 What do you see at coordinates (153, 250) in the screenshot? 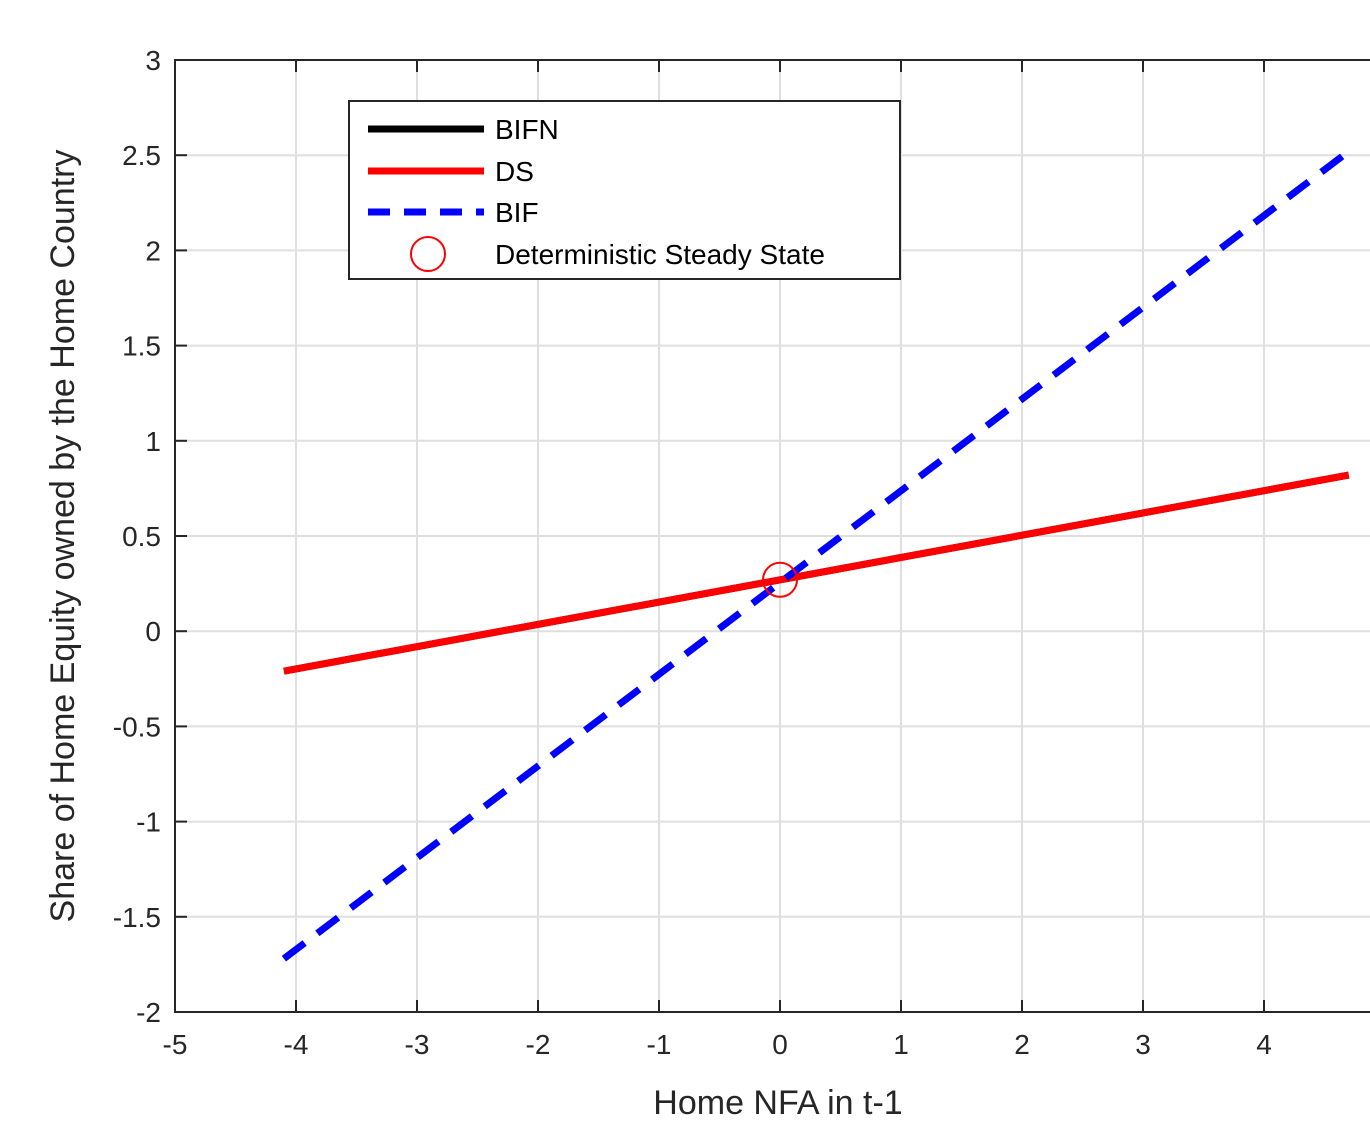
I see `y-tick-label: 2` at bounding box center [153, 250].